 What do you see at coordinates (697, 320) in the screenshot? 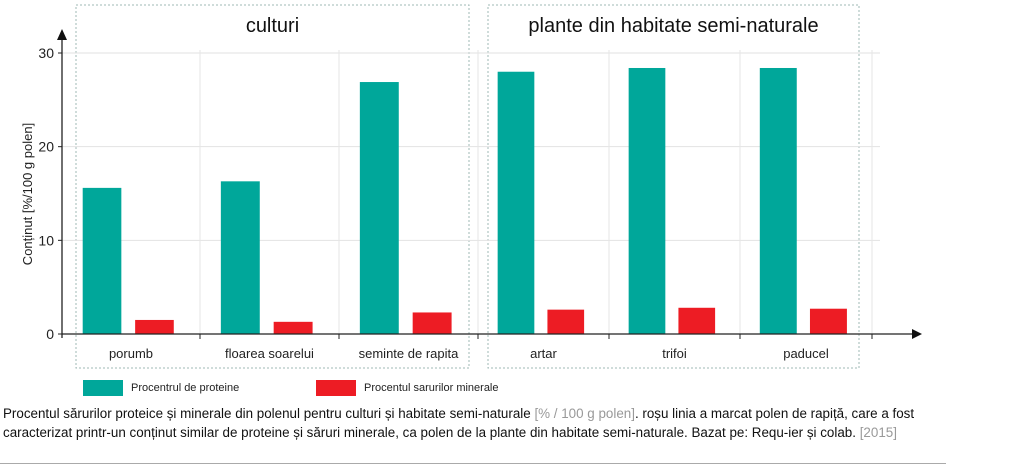
I see `bar-minerals-trifoi` at bounding box center [697, 320].